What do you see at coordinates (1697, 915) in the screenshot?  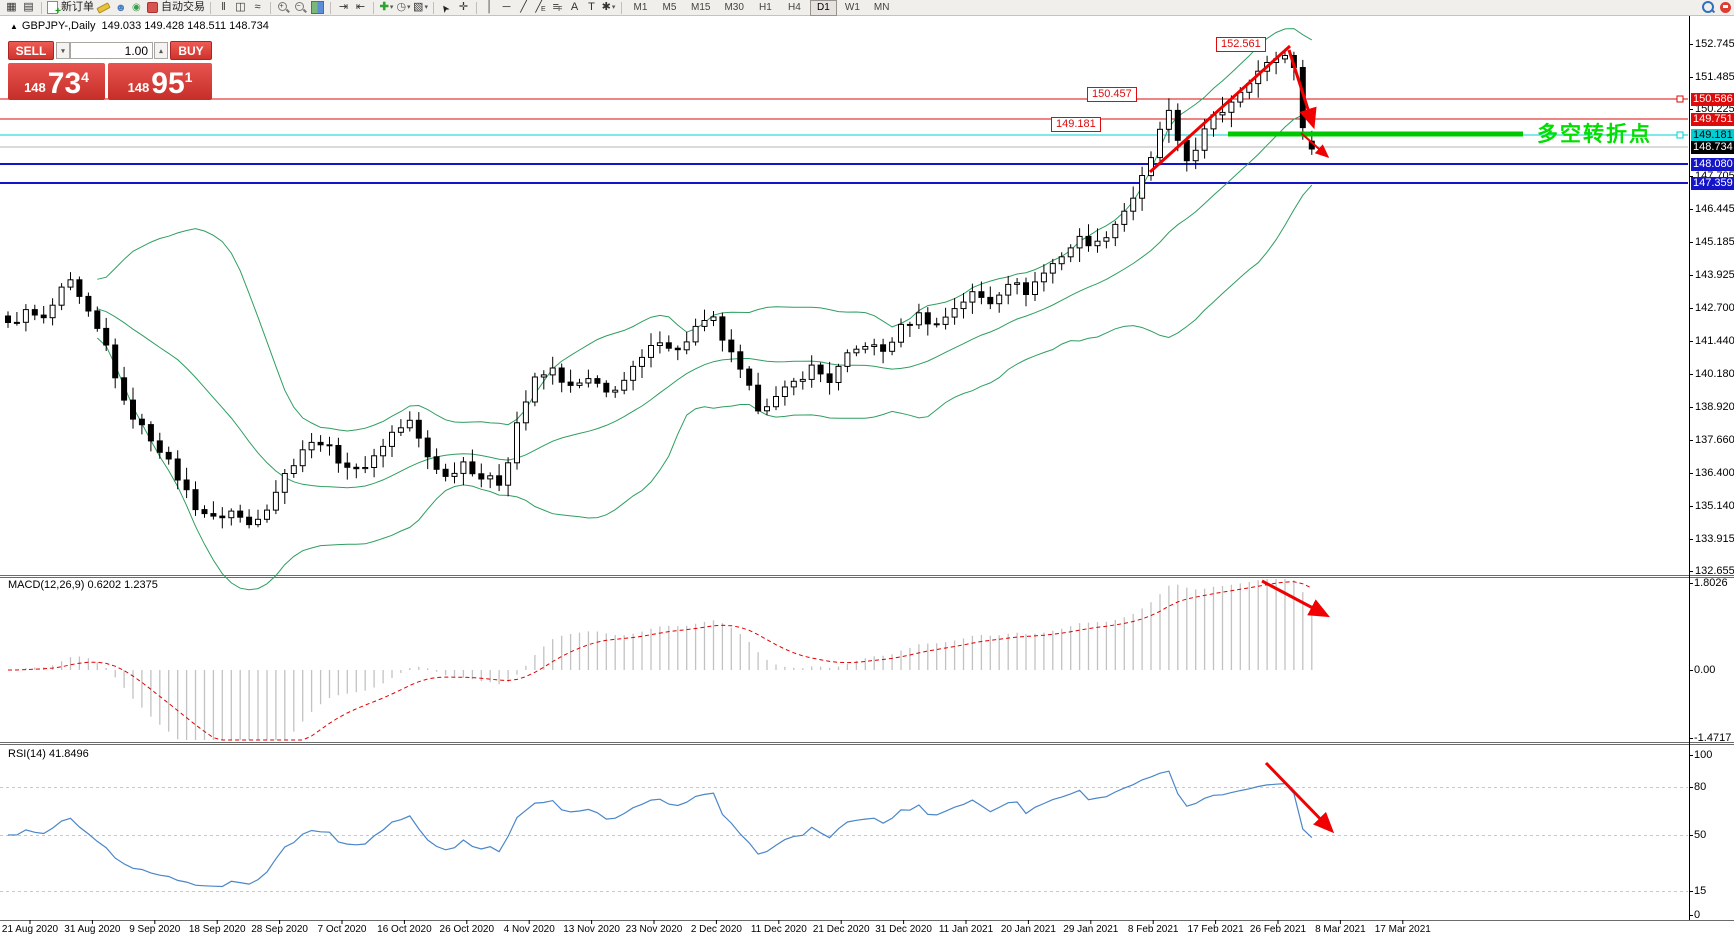 I see `rsi-tick-label: 0` at bounding box center [1697, 915].